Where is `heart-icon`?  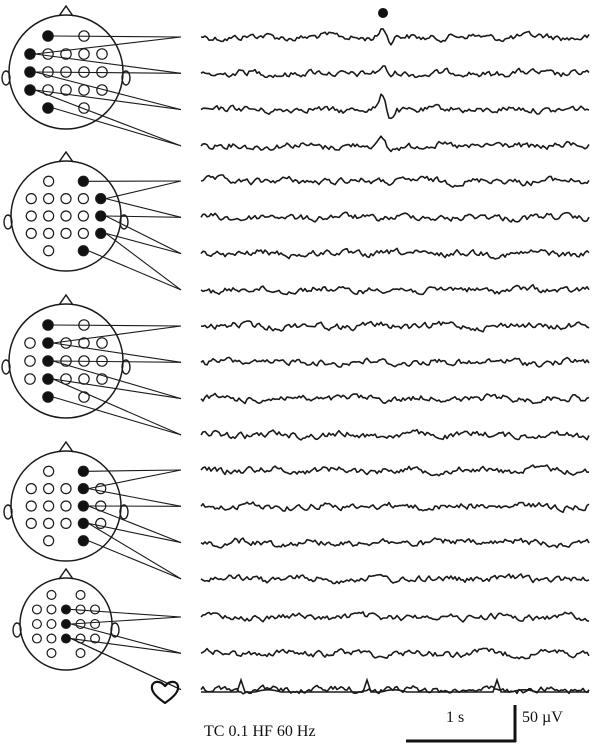 heart-icon is located at coordinates (165, 692).